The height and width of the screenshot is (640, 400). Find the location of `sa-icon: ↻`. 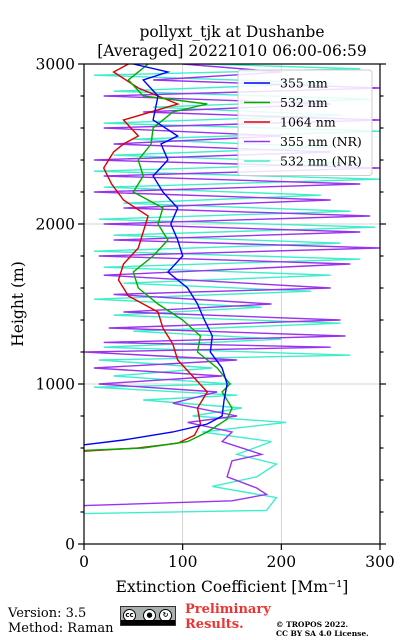

sa-icon: ↻ is located at coordinates (165, 615).